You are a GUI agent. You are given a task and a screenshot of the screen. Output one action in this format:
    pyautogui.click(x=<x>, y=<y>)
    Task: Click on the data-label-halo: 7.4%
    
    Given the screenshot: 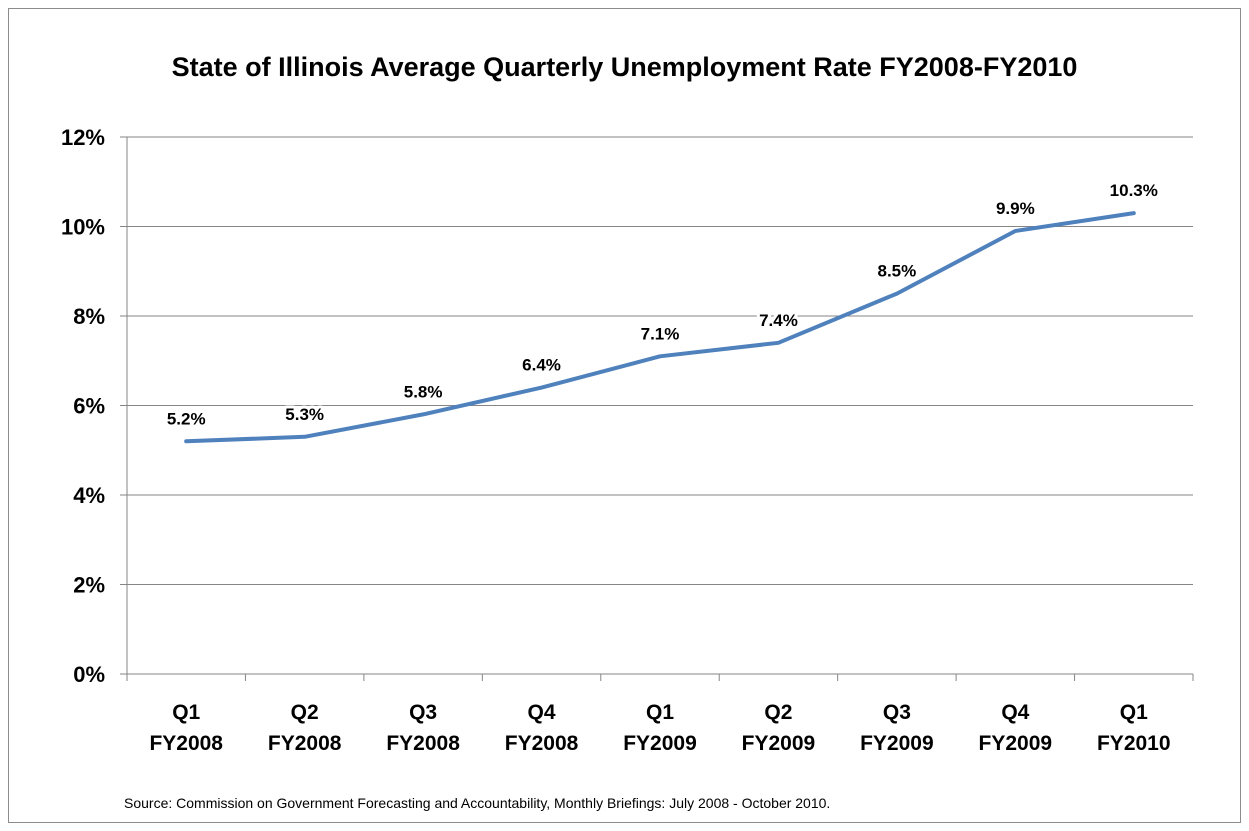 What is the action you would take?
    pyautogui.click(x=778, y=320)
    